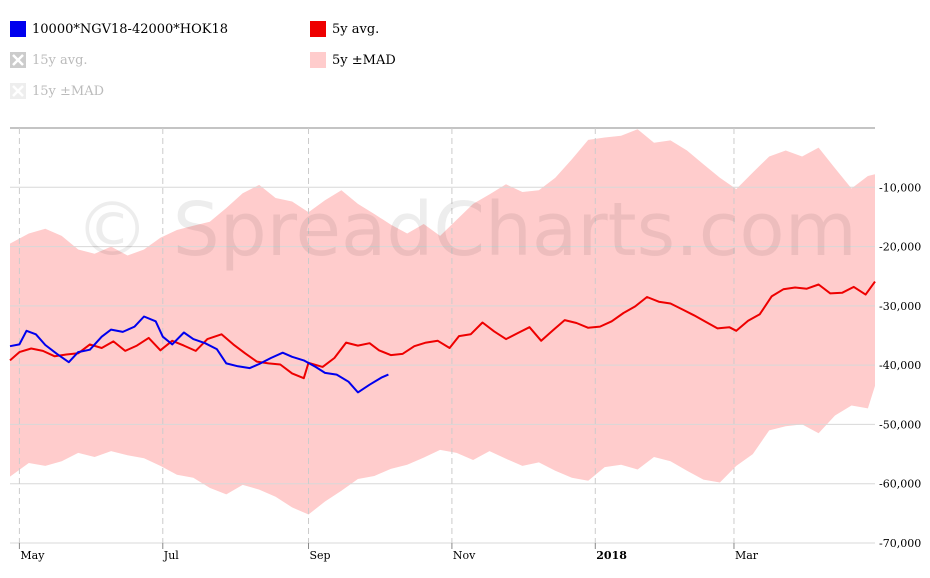  I want to click on legend-swatch-5y-avg, so click(318, 29).